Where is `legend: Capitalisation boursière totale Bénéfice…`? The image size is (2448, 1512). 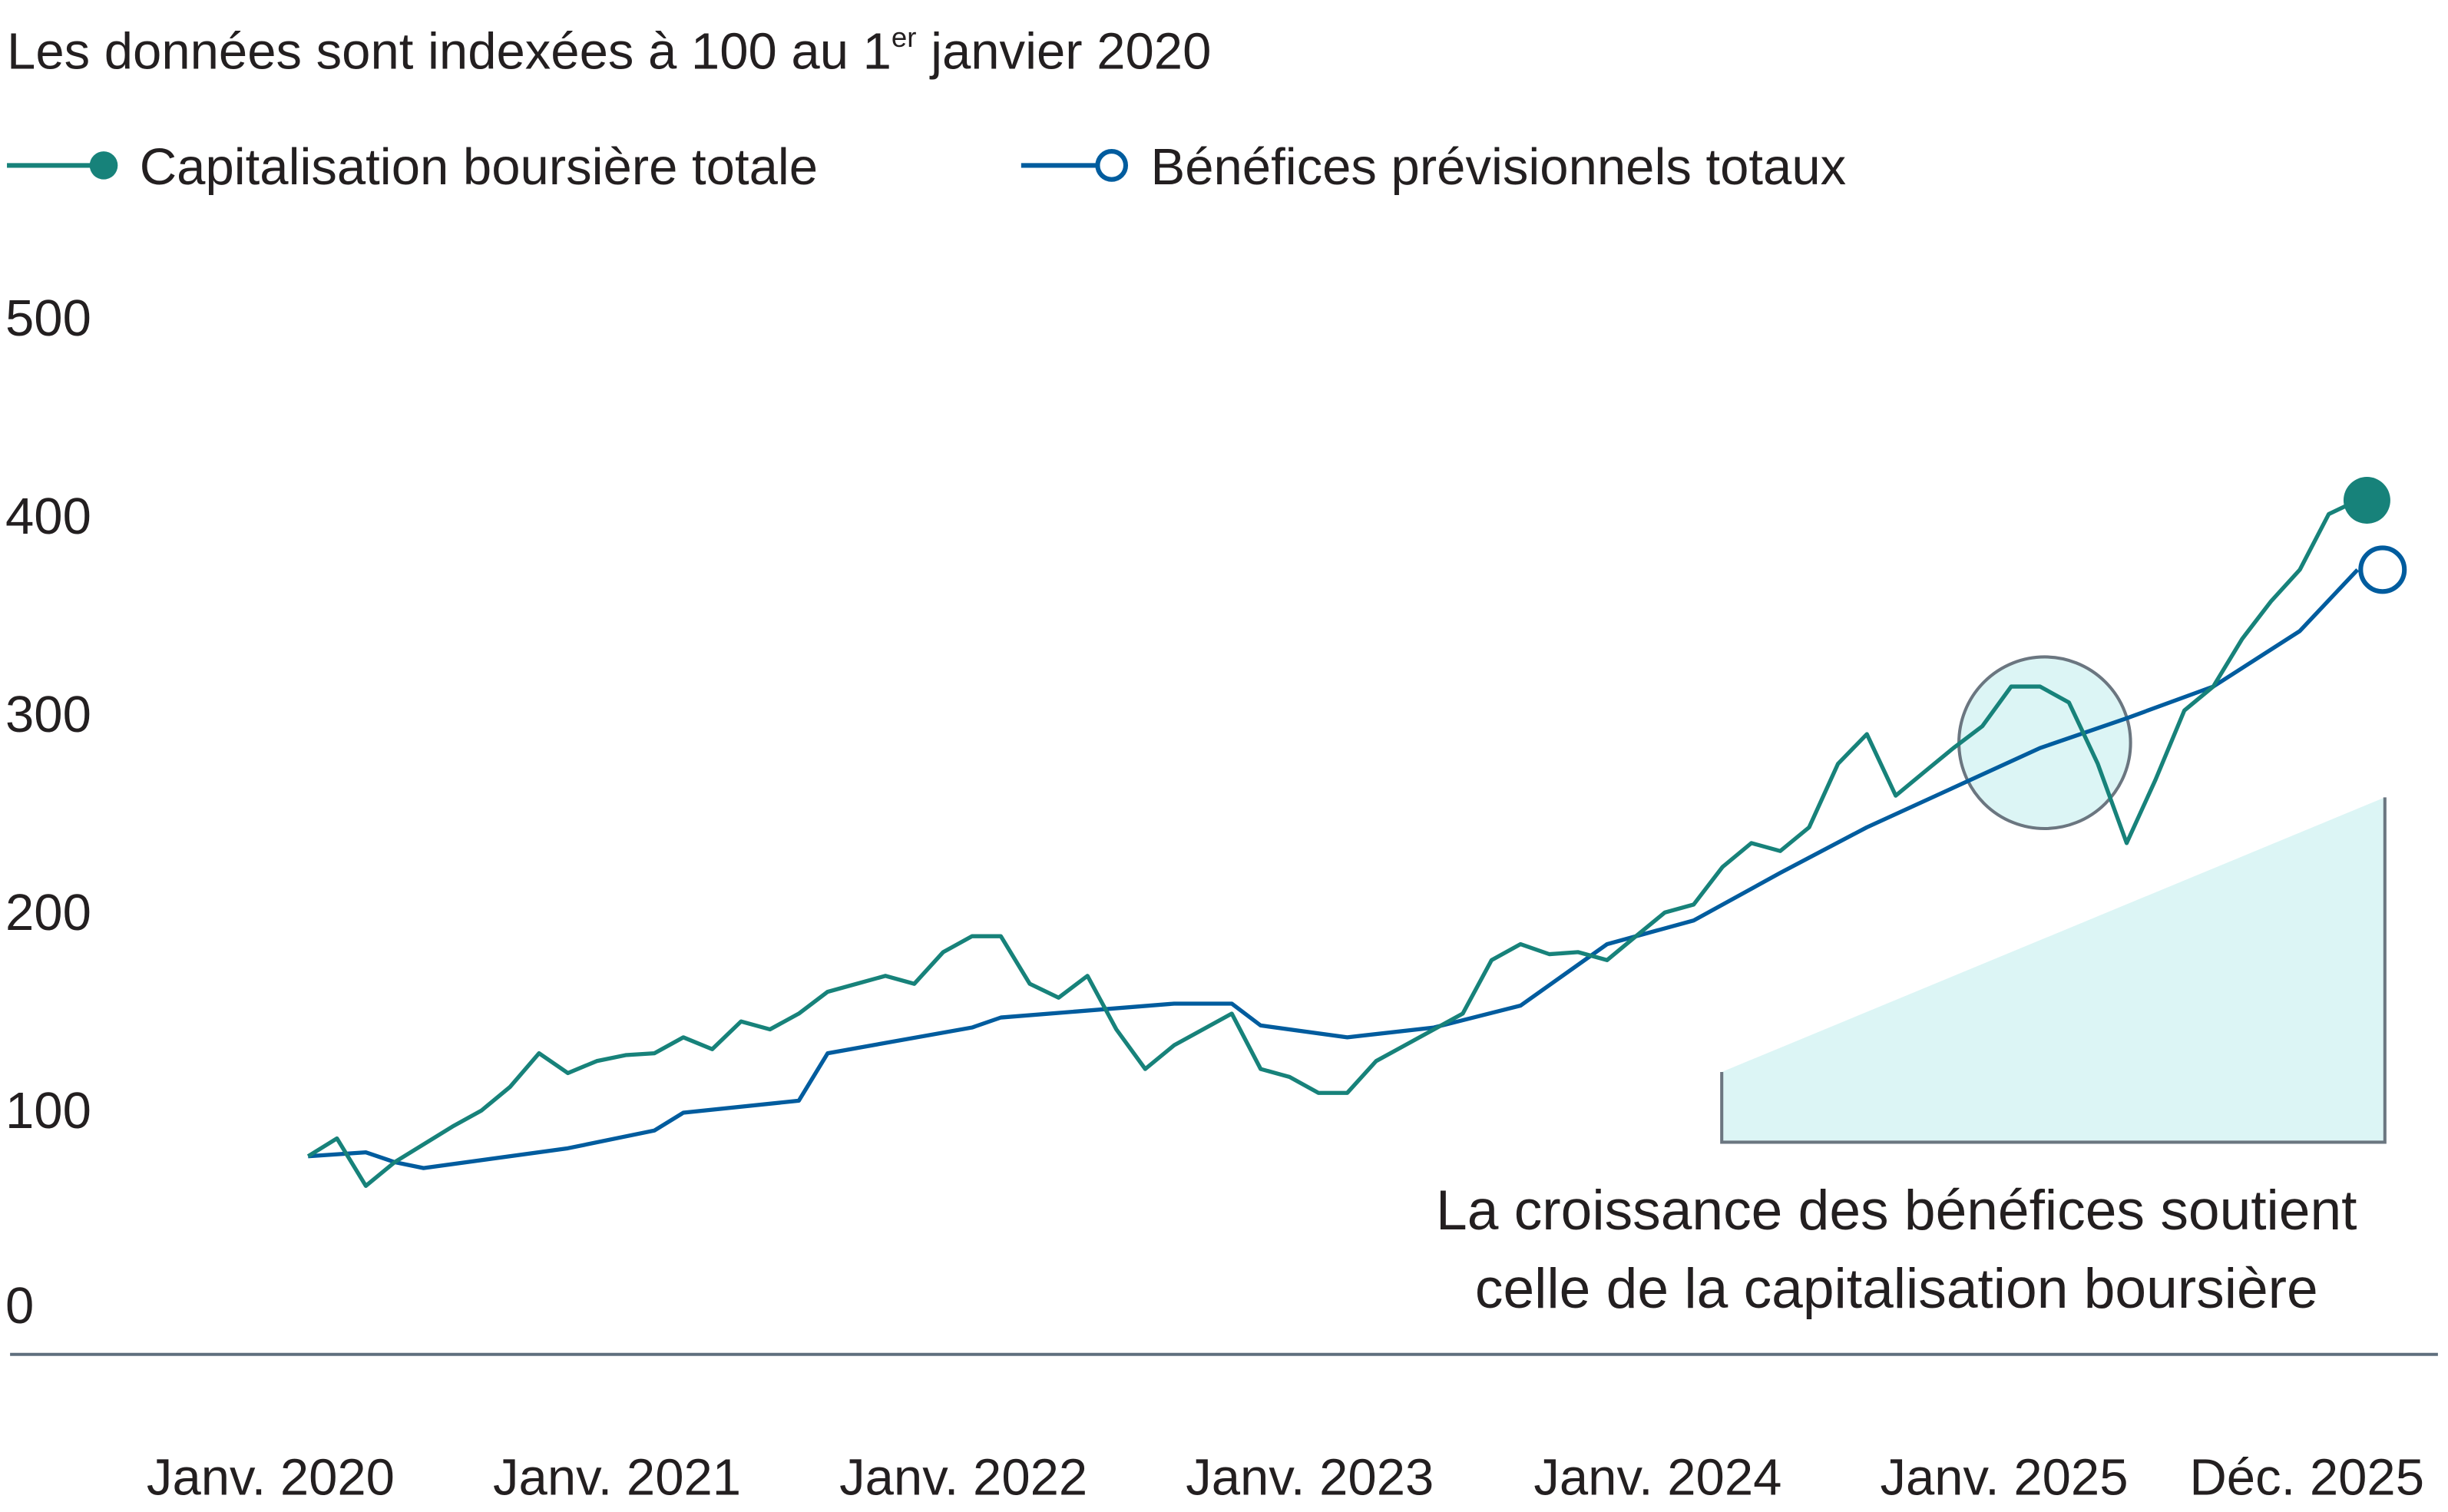 legend: Capitalisation boursière totale Bénéfice… is located at coordinates (926, 167).